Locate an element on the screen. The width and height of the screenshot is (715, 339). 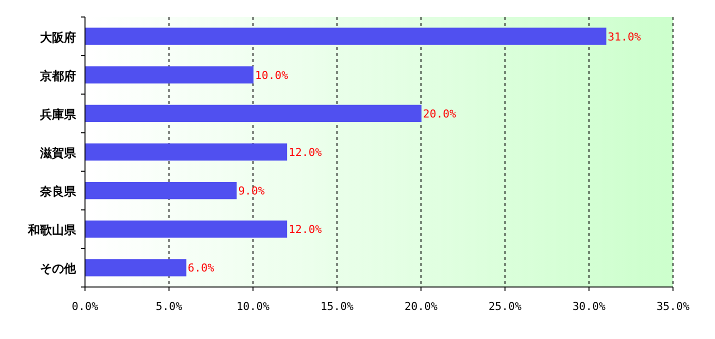
y-tick-label: 和歌山県 is located at coordinates (52, 230).